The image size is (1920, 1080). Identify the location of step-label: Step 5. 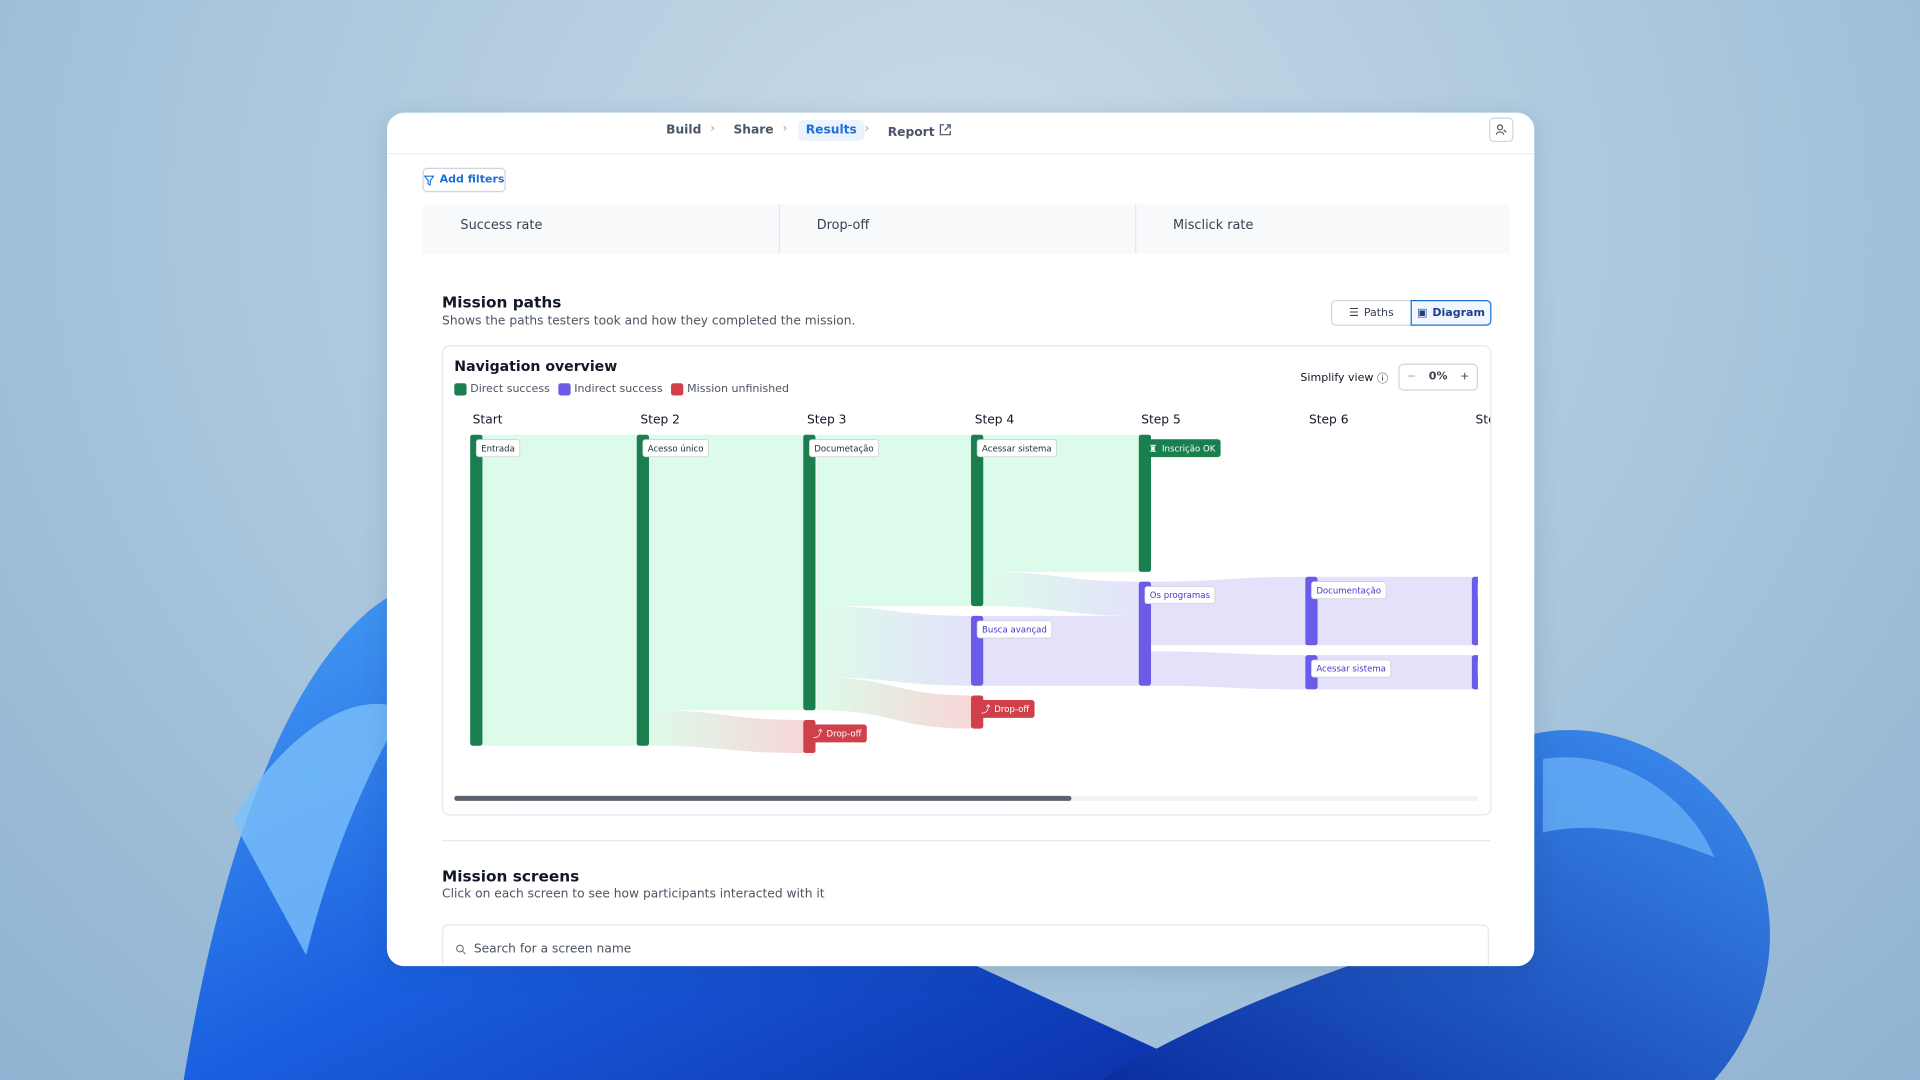
(1161, 420).